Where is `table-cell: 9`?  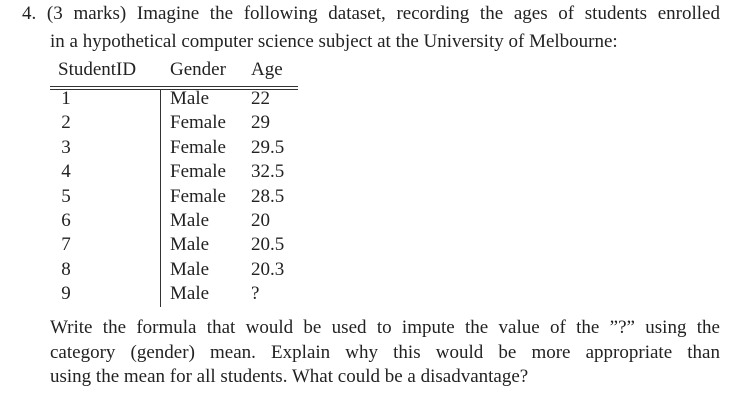
table-cell: 9 is located at coordinates (66, 294).